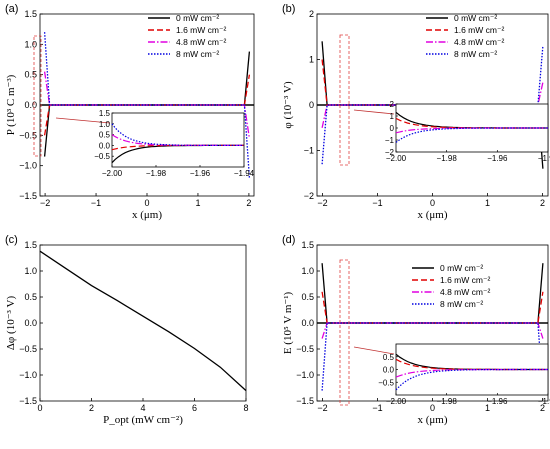  Describe the element at coordinates (288, 9) in the screenshot. I see `panel-label: (b)` at that location.